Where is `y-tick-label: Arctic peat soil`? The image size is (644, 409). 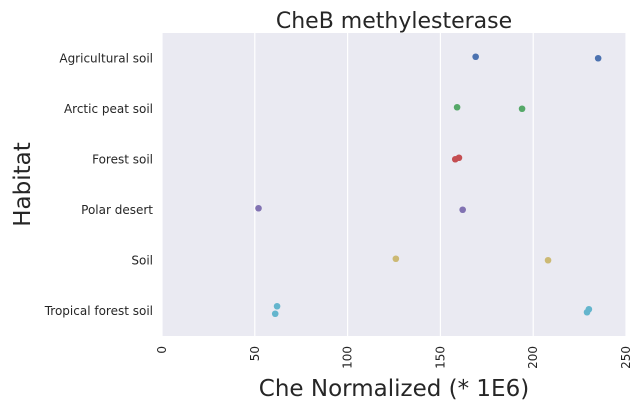
y-tick-label: Arctic peat soil is located at coordinates (108, 109).